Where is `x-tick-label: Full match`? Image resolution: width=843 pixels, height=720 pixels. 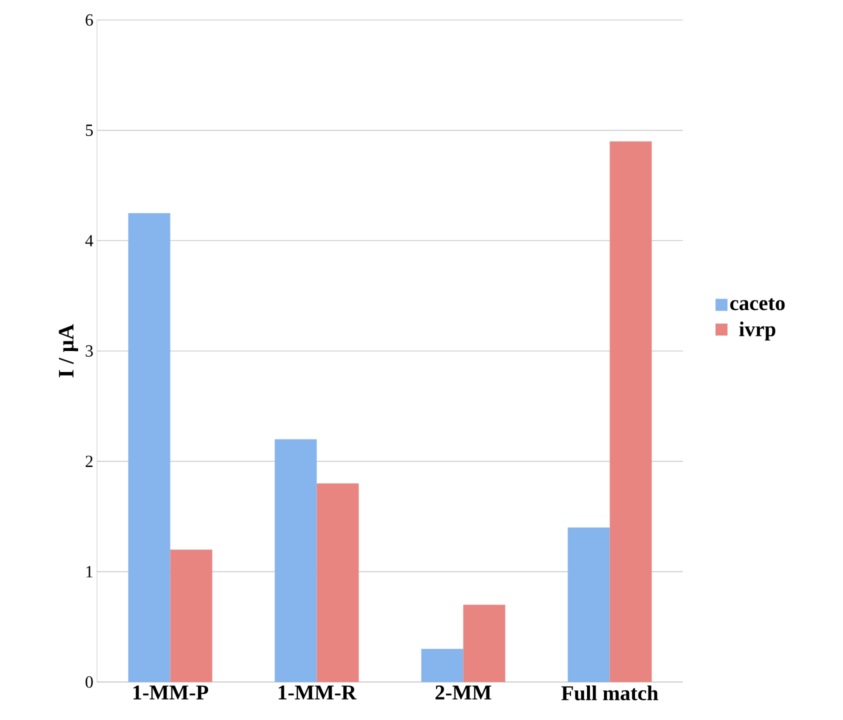
x-tick-label: Full match is located at coordinates (609, 693).